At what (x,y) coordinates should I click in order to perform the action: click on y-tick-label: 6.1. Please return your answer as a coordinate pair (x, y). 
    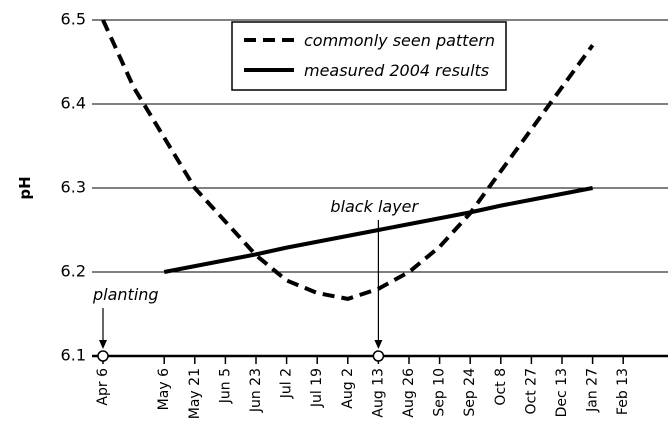
    Looking at the image, I should click on (73, 355).